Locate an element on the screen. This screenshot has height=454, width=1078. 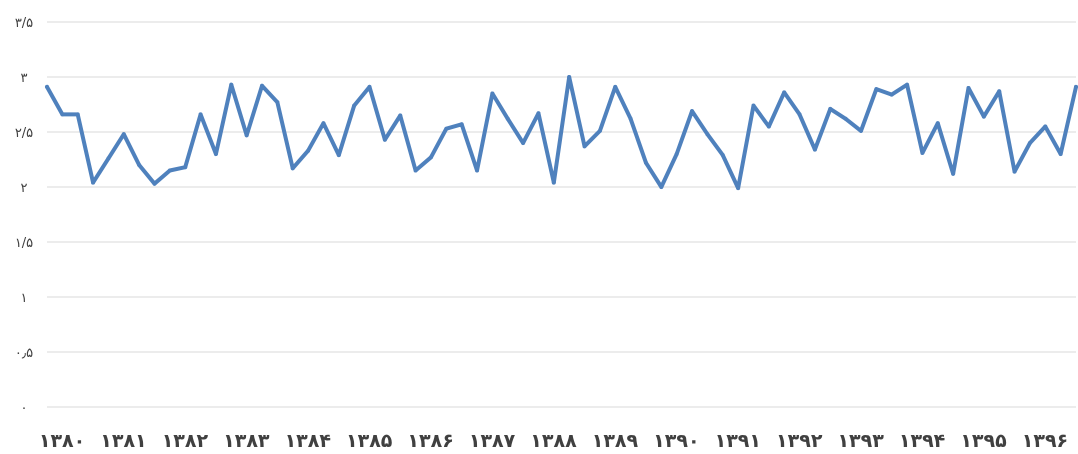
y-tick-label: ۳ is located at coordinates (24, 78).